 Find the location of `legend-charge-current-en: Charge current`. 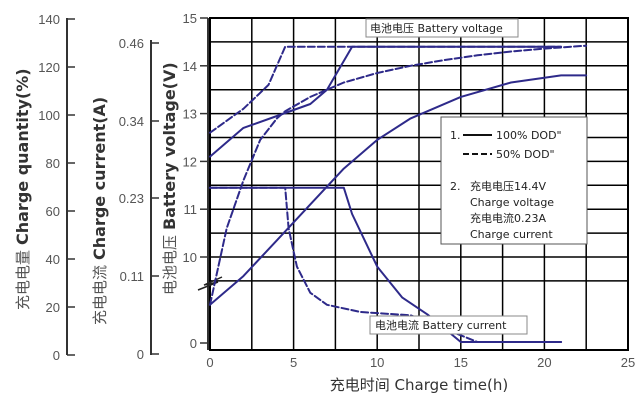

legend-charge-current-en: Charge current is located at coordinates (511, 234).